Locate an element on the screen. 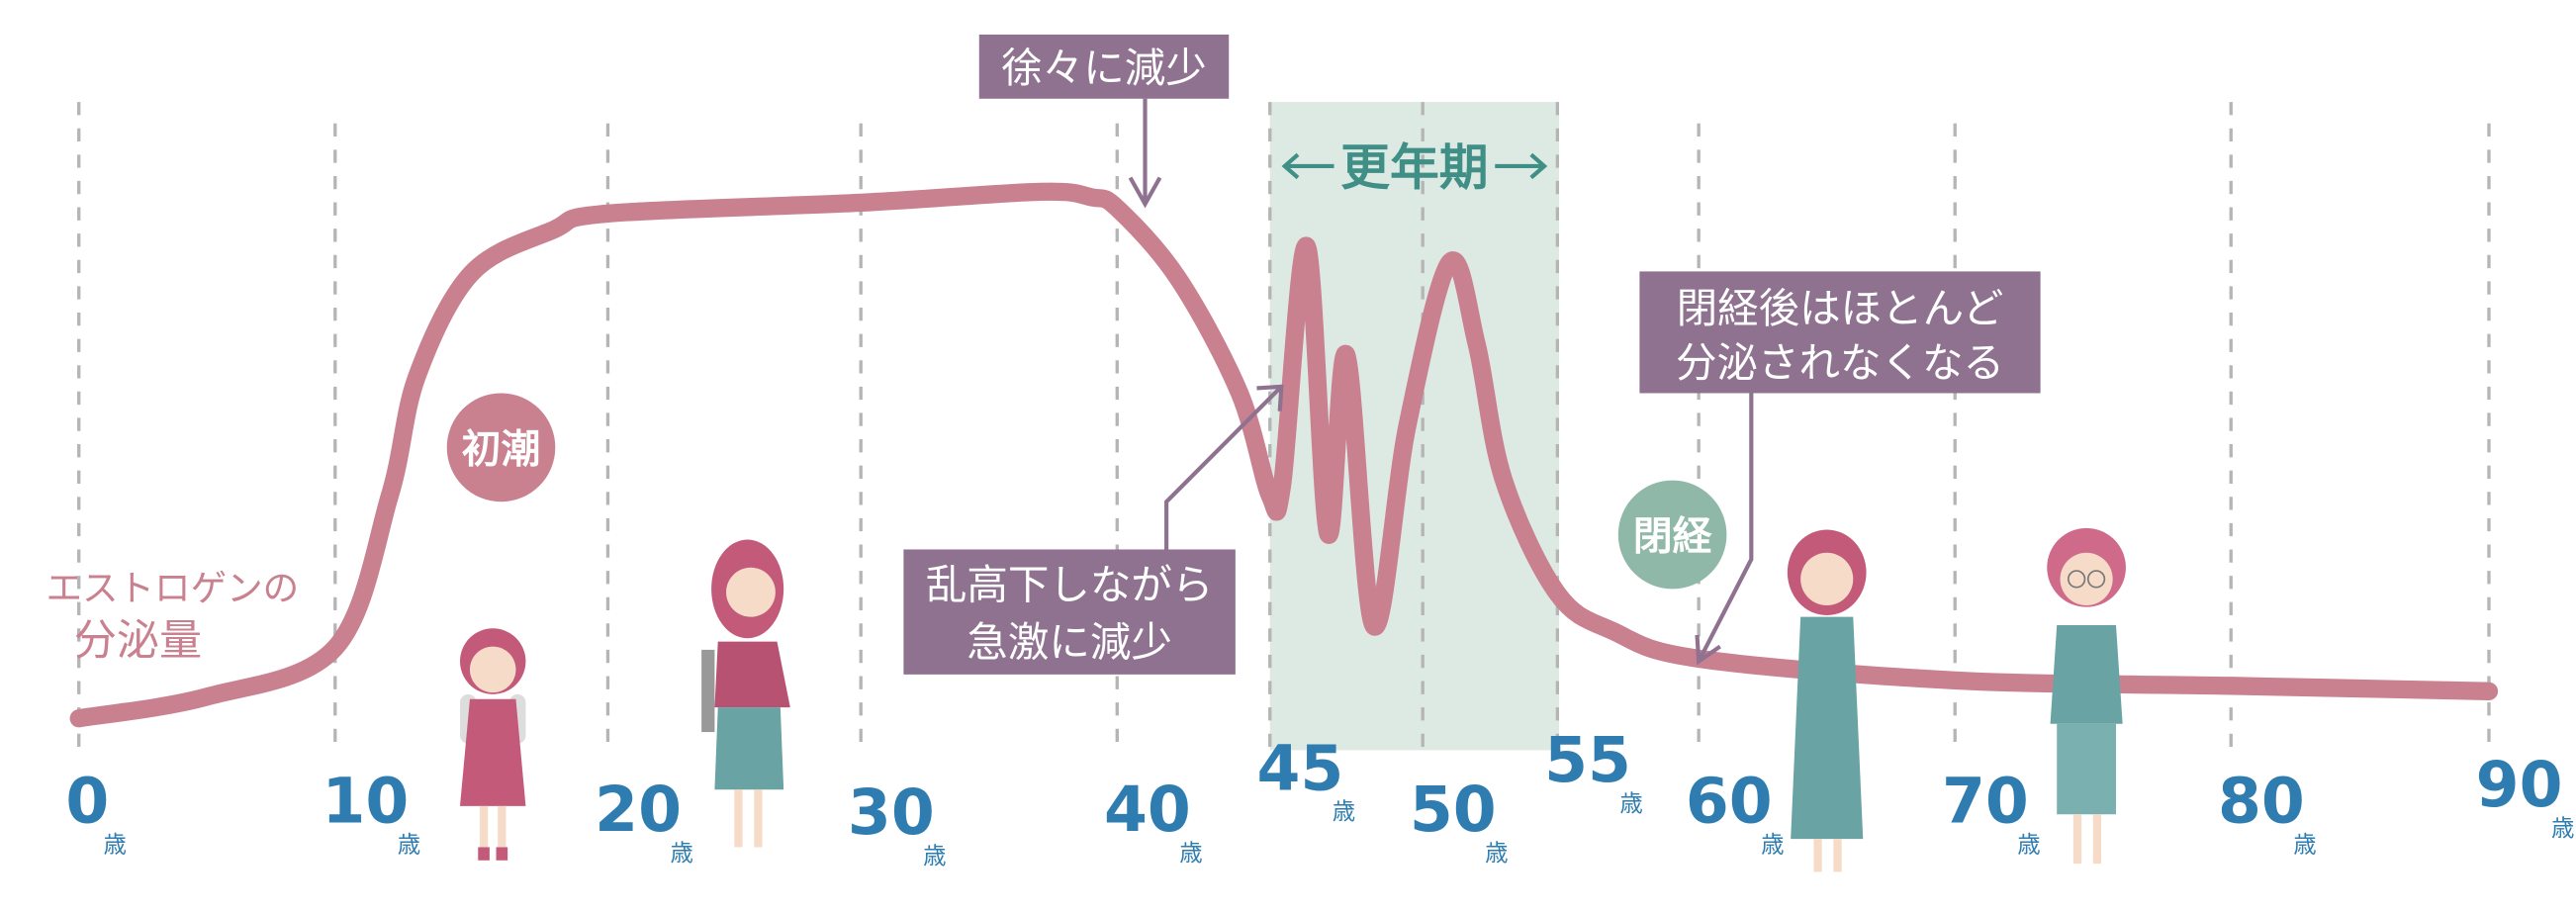  annotation-fluctuate-line1: 乱高下しながら is located at coordinates (1070, 584).